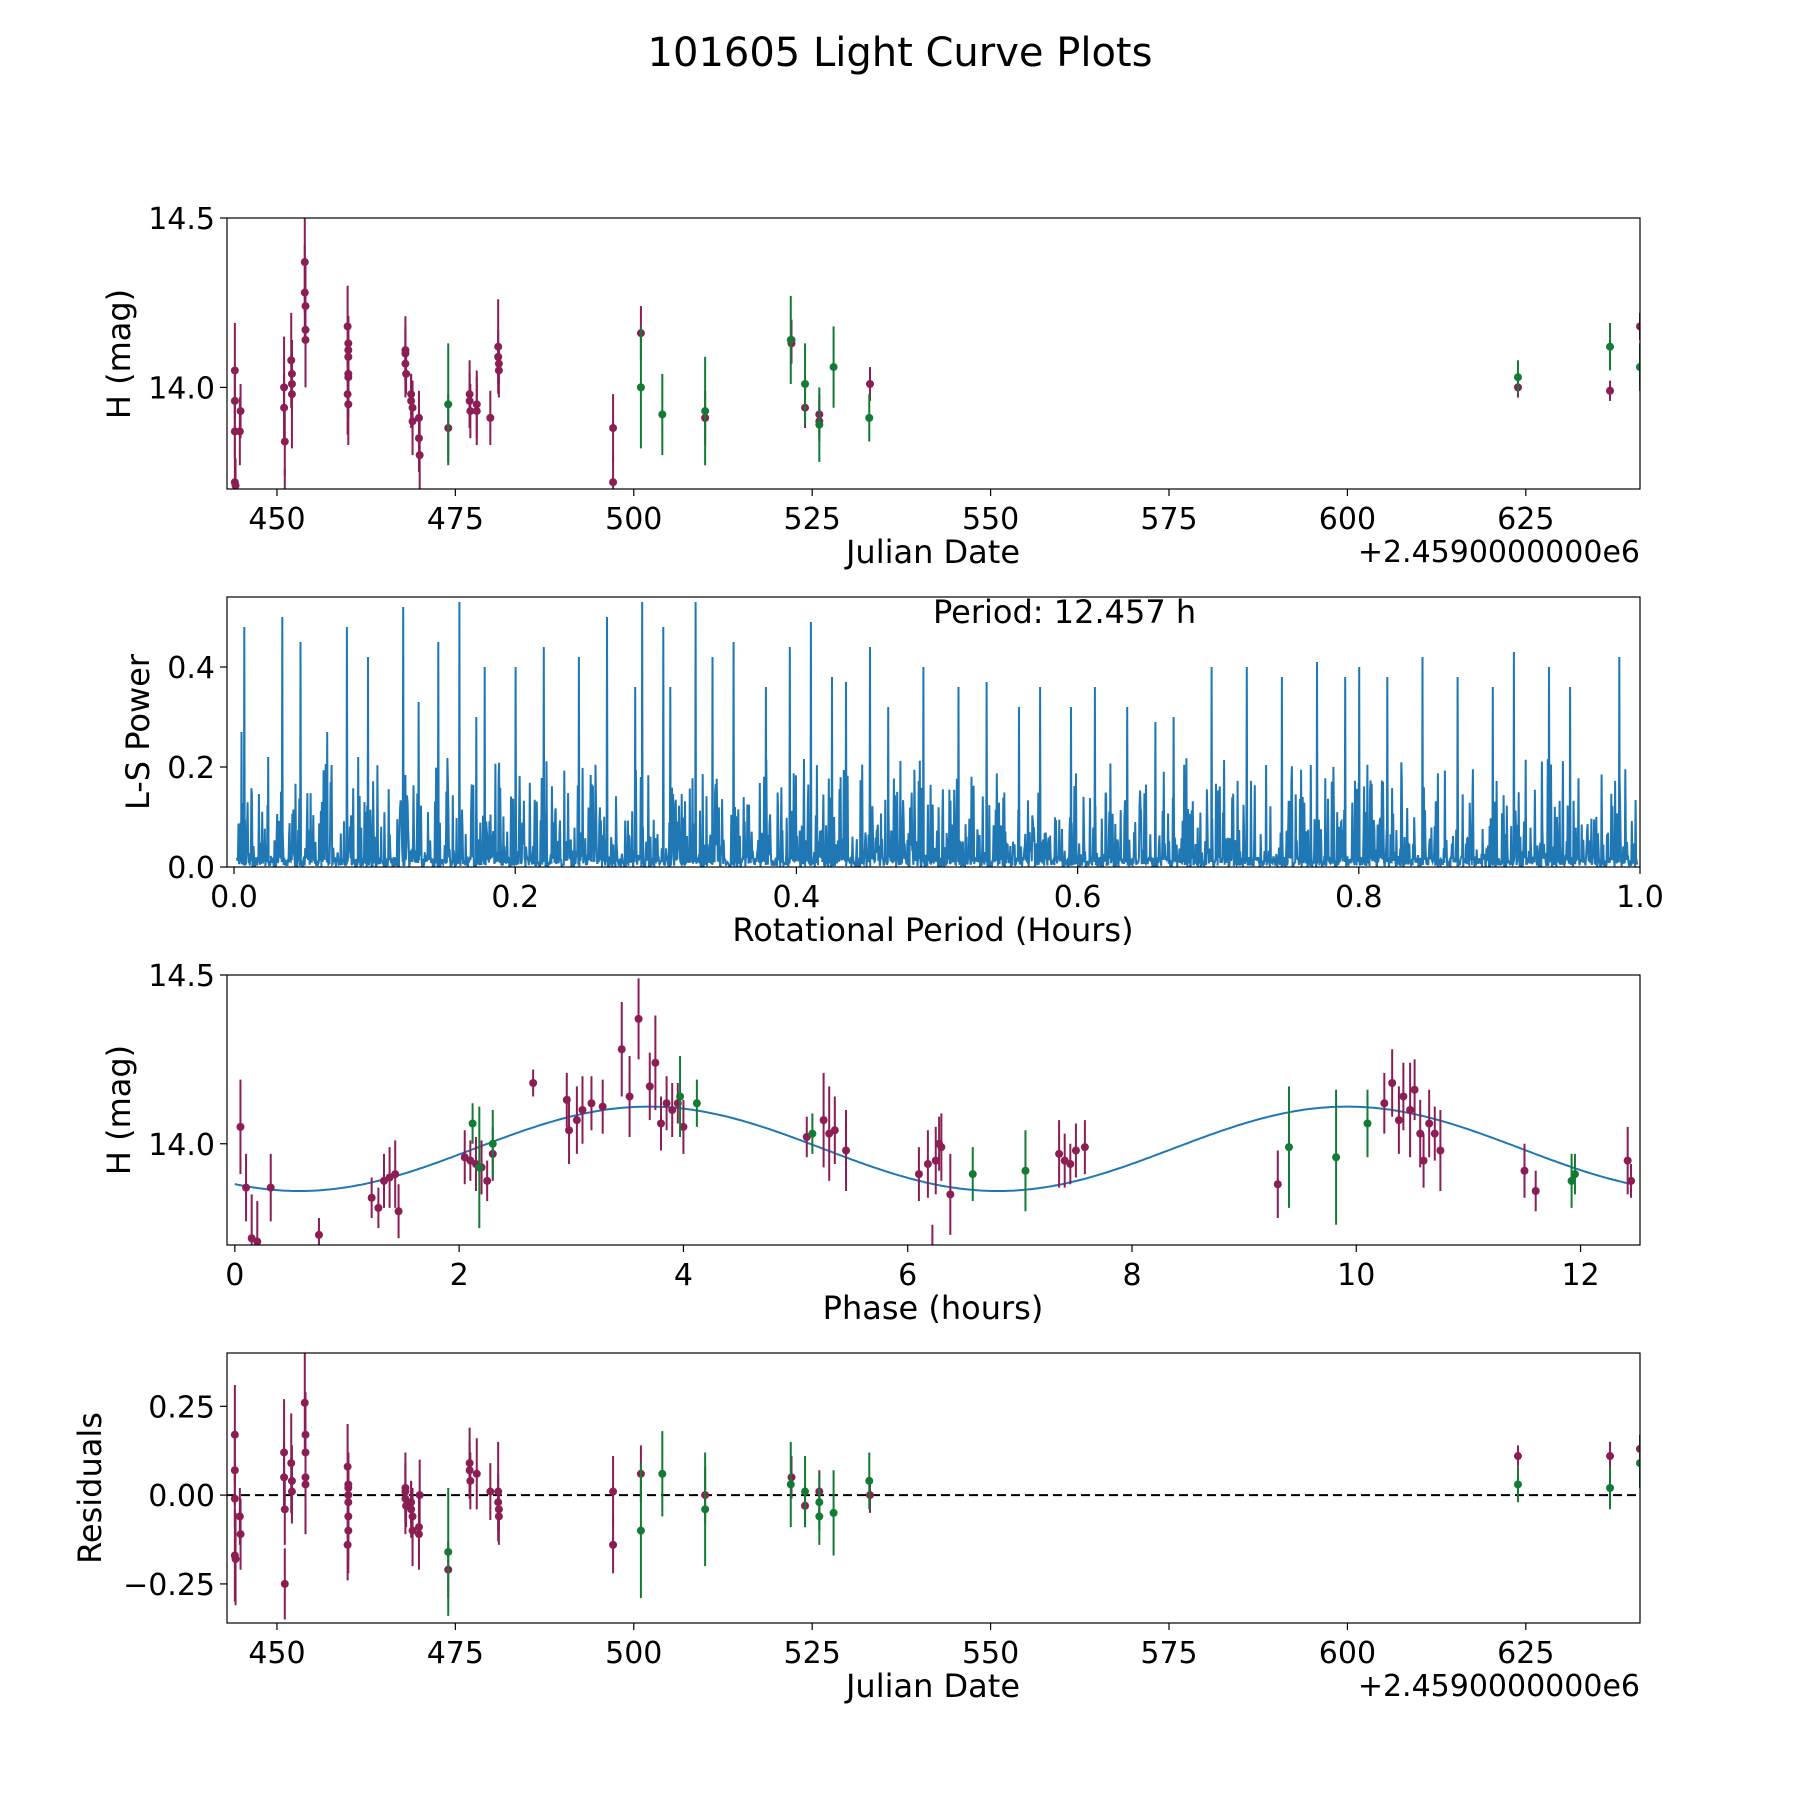 The height and width of the screenshot is (1800, 1800). What do you see at coordinates (455, 519) in the screenshot?
I see `x-tick-label: 475` at bounding box center [455, 519].